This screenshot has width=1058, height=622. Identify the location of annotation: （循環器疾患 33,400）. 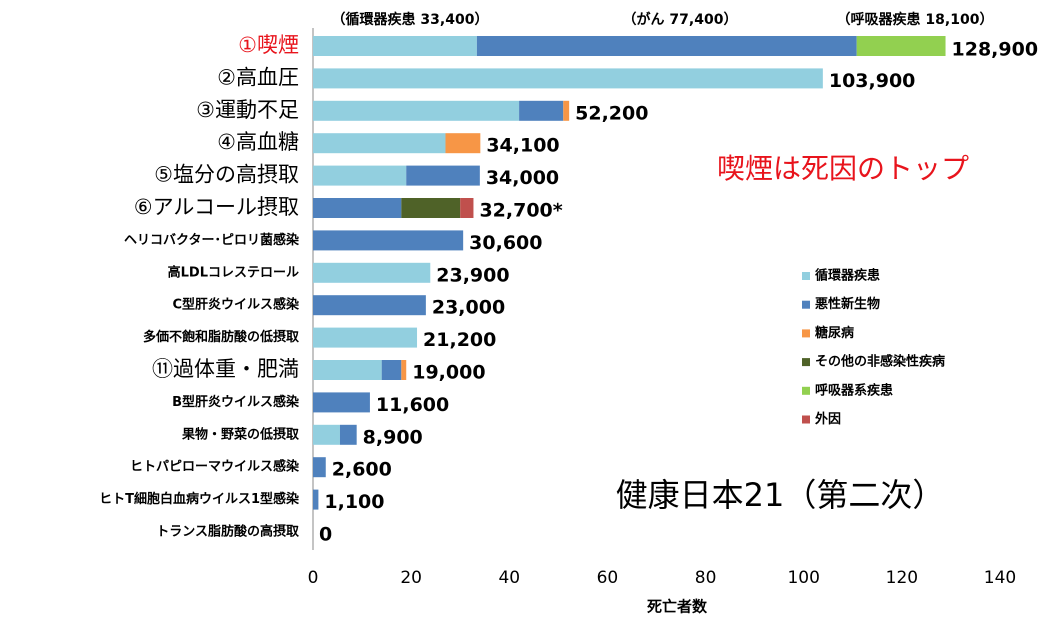
(410, 19).